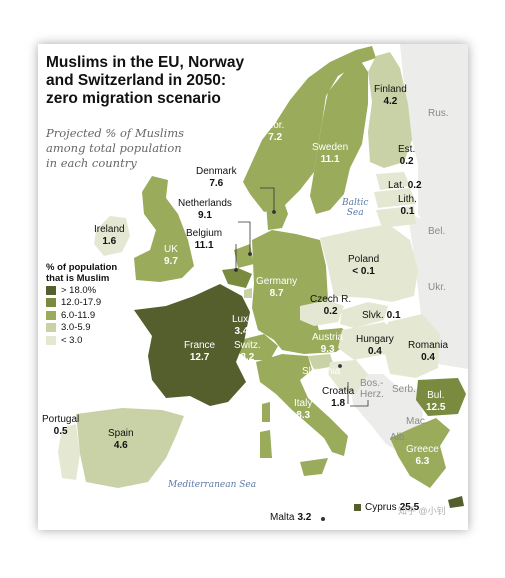 The image size is (505, 578). What do you see at coordinates (437, 287) in the screenshot?
I see `neighbor-label-ukraine: Ukr.` at bounding box center [437, 287].